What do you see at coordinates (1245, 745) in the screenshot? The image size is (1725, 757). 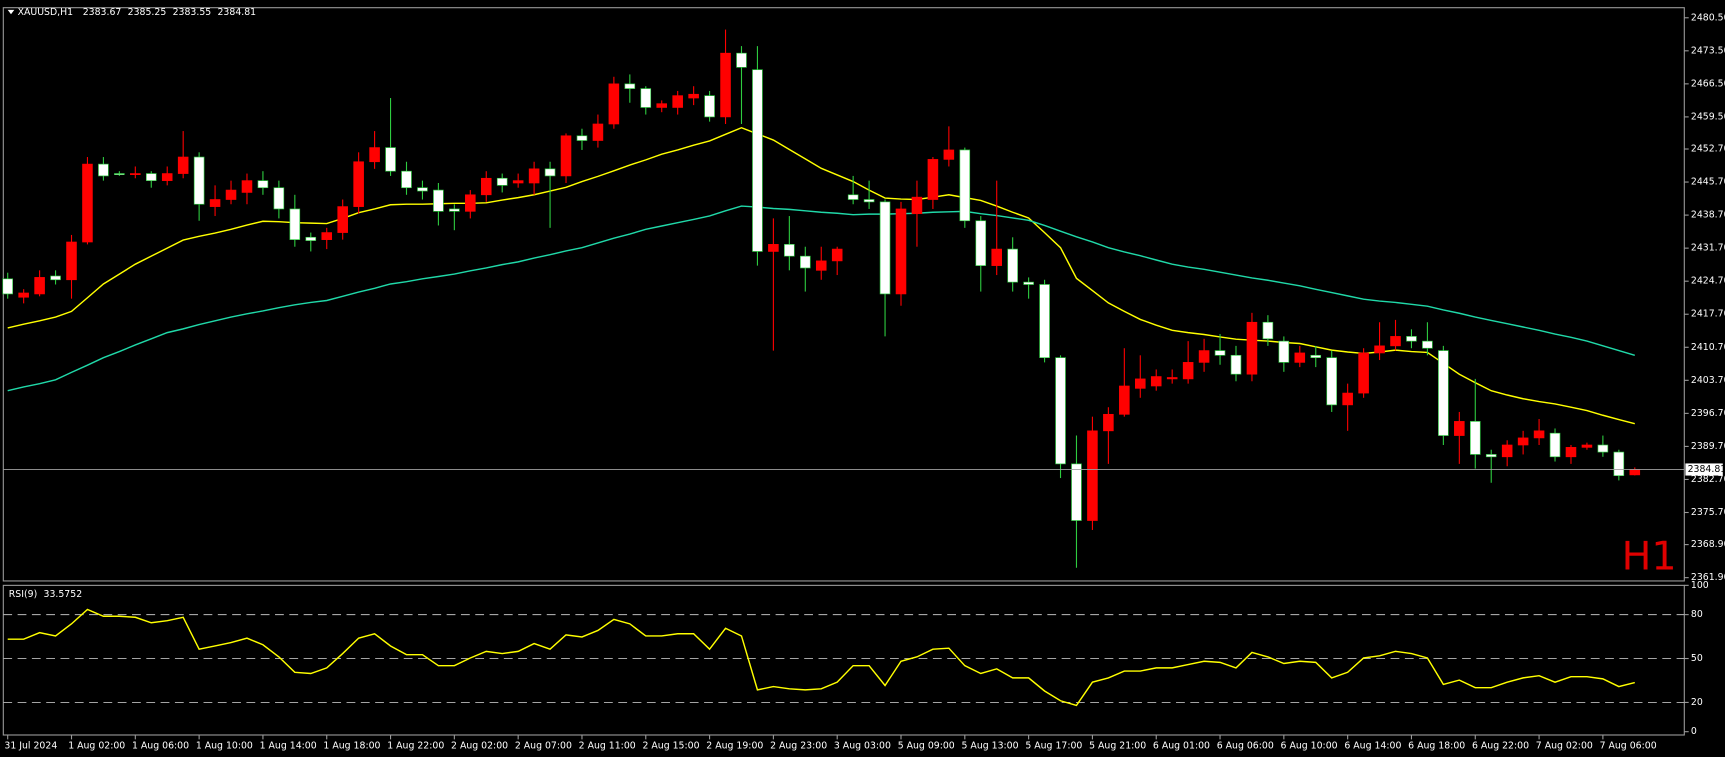 I see `x-tick-label: 6 Aug 06:00` at bounding box center [1245, 745].